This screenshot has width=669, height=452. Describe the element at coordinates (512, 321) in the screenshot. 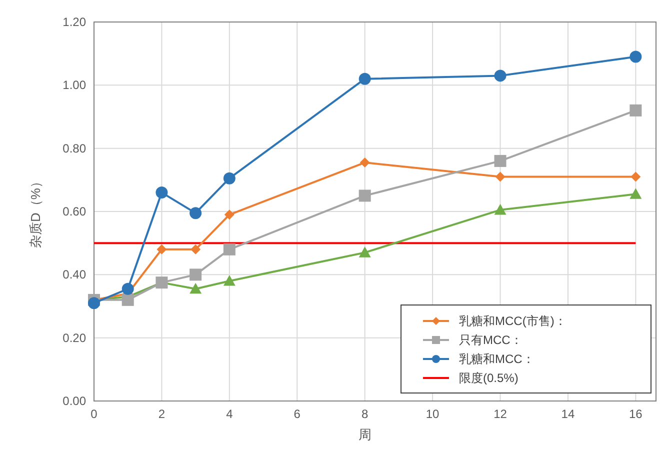

I see `legend-label: 乳糖和MCC(市售)：` at that location.